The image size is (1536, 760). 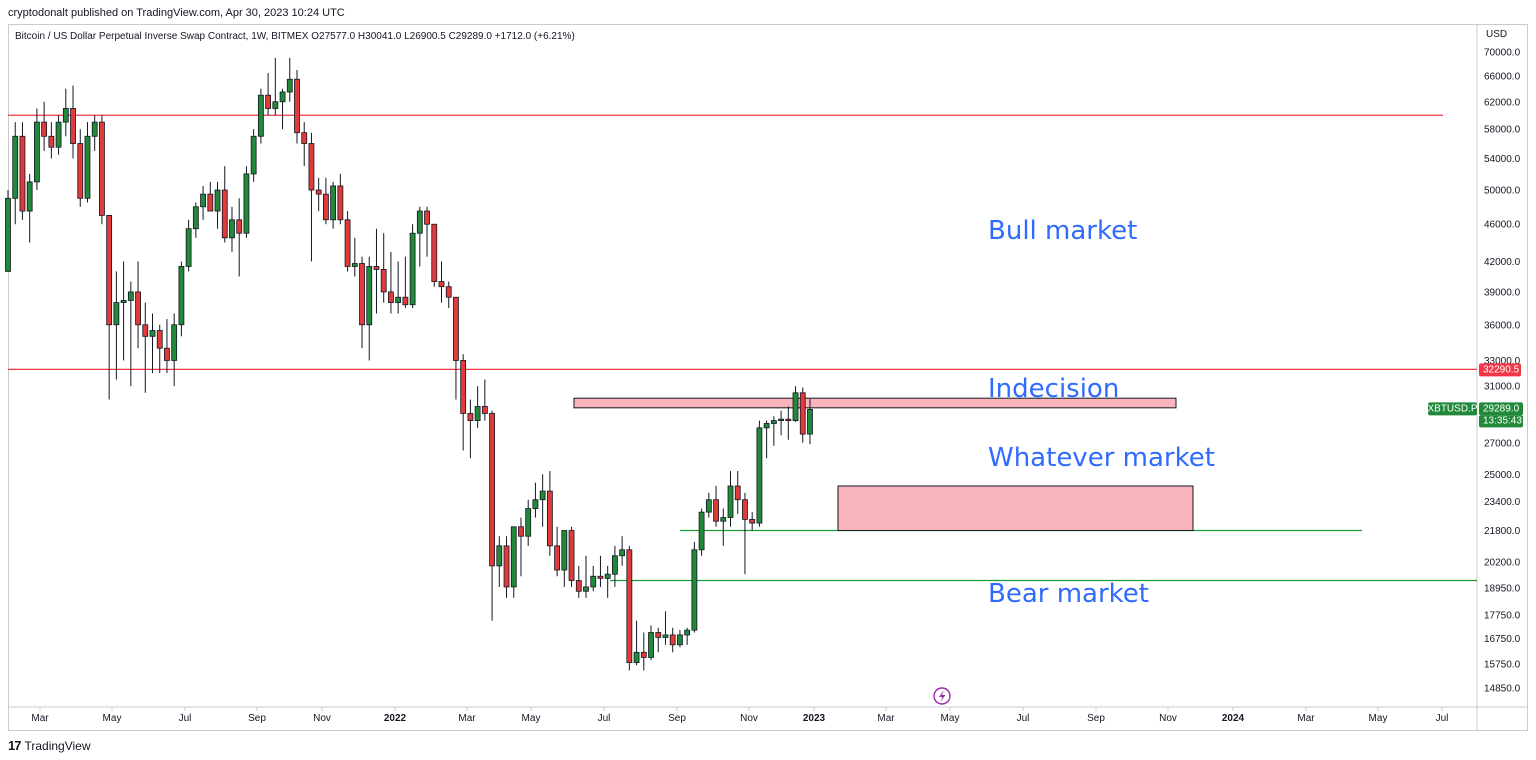 What do you see at coordinates (1502, 130) in the screenshot?
I see `price-tick-label: 58000.0` at bounding box center [1502, 130].